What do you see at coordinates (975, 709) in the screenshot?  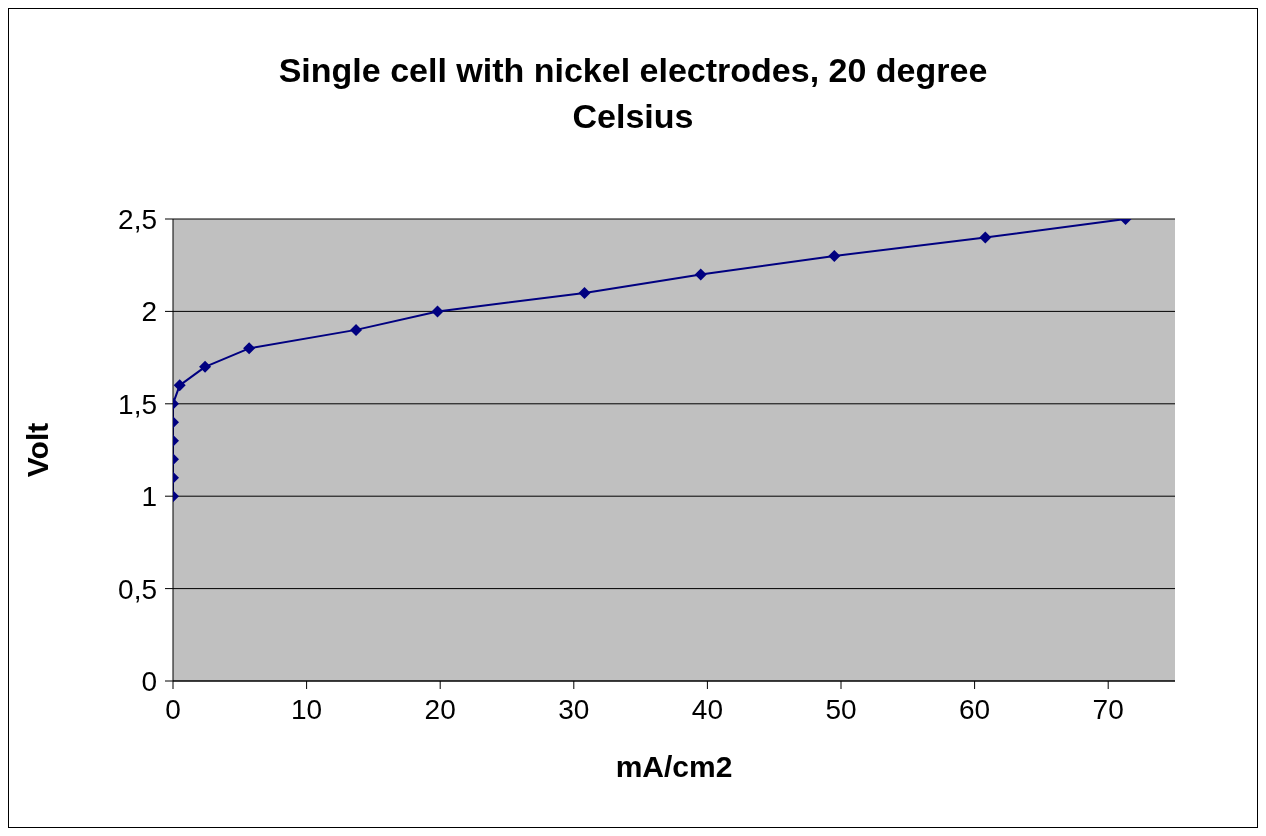 I see `x-tick-label: 60` at bounding box center [975, 709].